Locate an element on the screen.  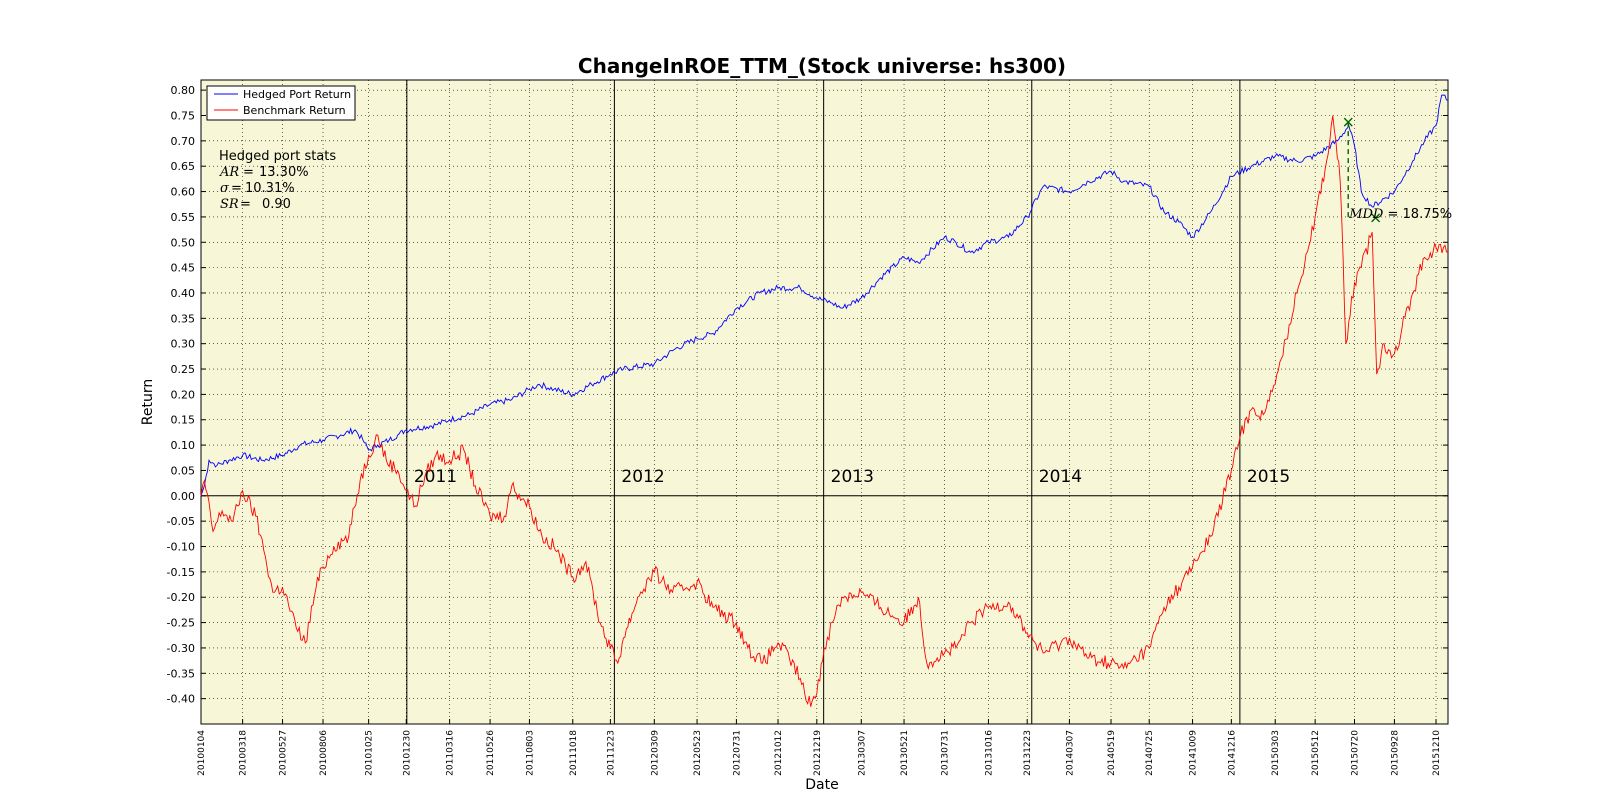
stats-sigma-value: 10.31% is located at coordinates (270, 188).